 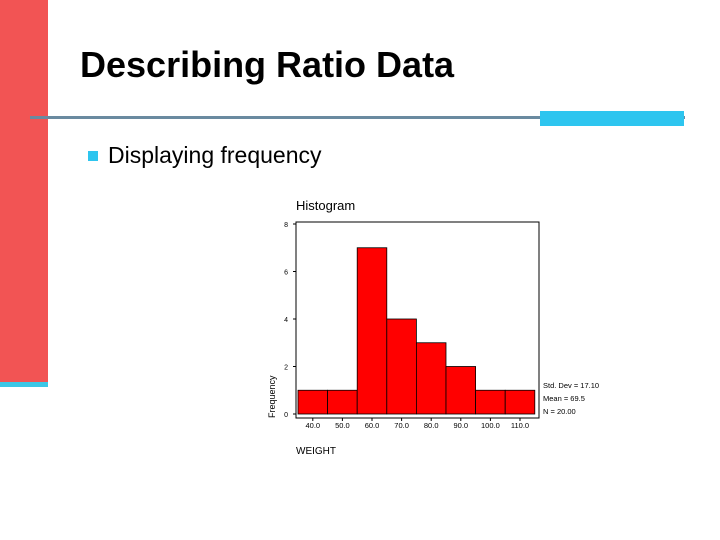 I want to click on x-axis-label: WEIGHT, so click(x=316, y=451).